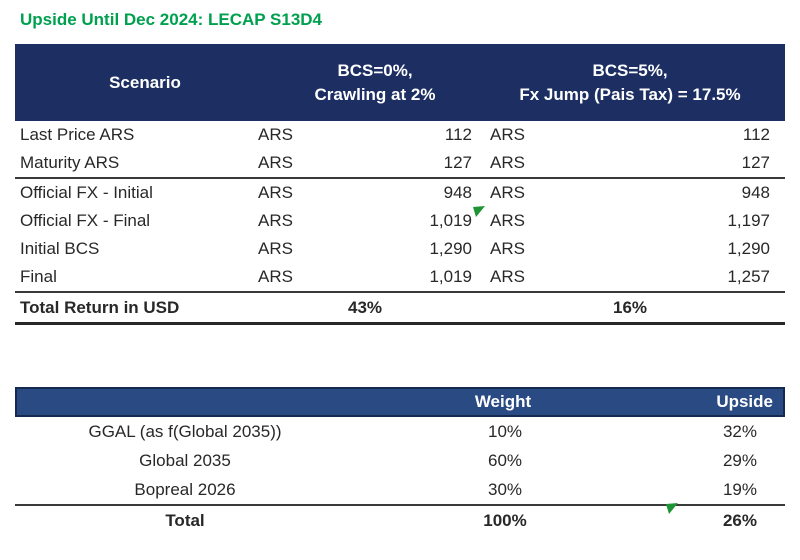 Image resolution: width=800 pixels, height=560 pixels. Describe the element at coordinates (375, 94) in the screenshot. I see `header-bcs0-line2: Crawling at 2%` at that location.